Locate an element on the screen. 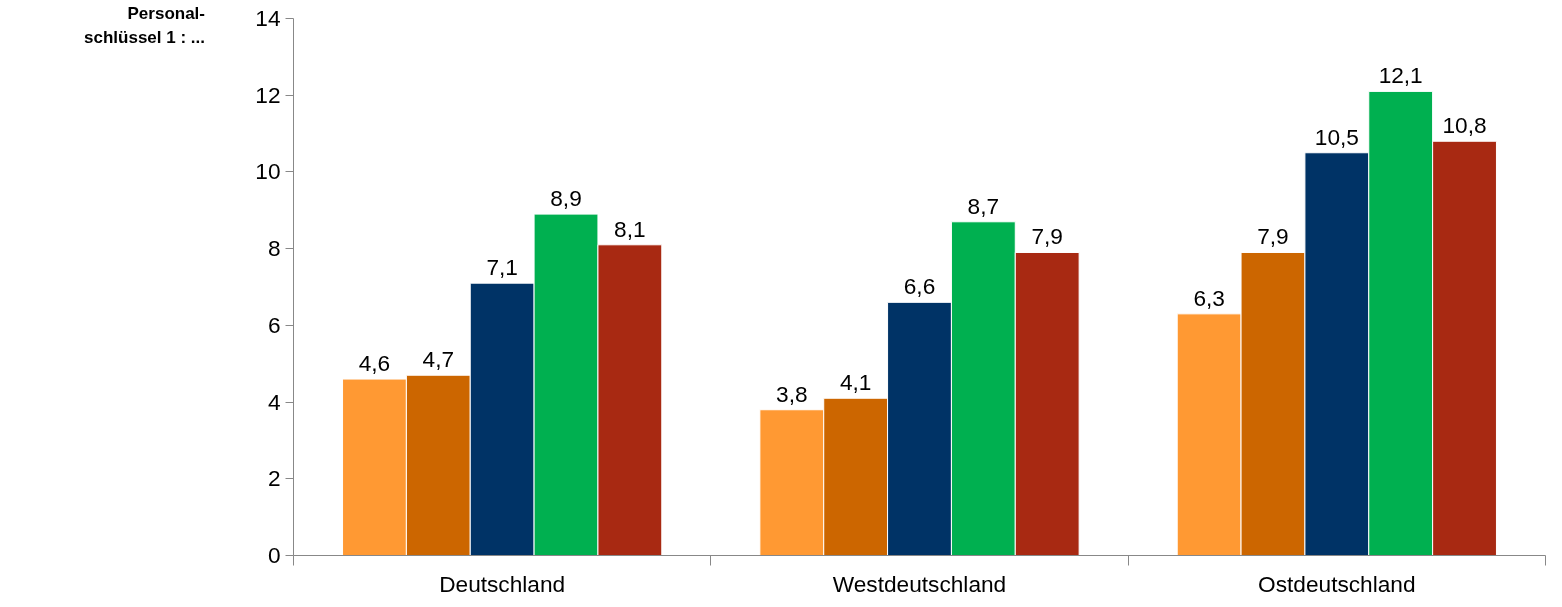  x-tick-label: Ostdeutschland is located at coordinates (1337, 583).